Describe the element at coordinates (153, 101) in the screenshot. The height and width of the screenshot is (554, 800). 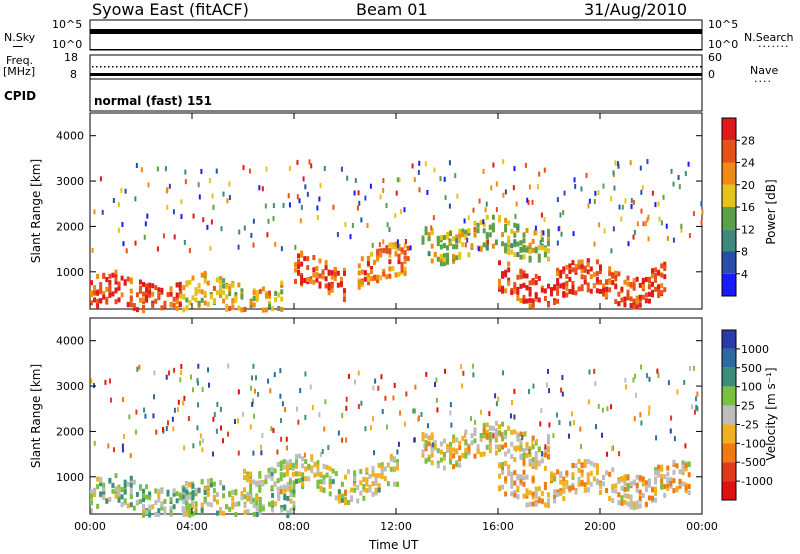
I see `cpid-value: normal (fast) 151` at that location.